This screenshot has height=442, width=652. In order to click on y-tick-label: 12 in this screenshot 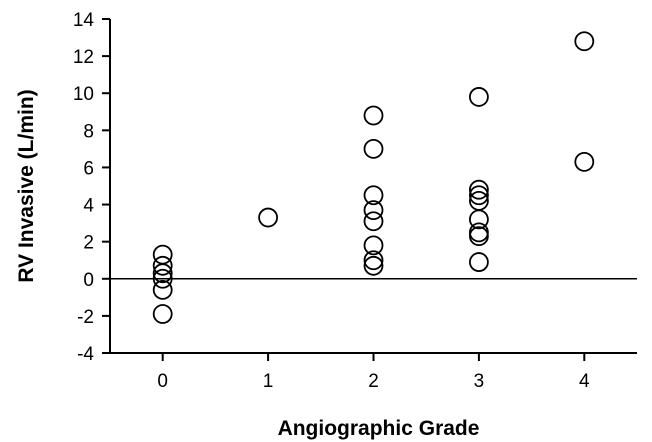, I will do `click(83, 57)`.